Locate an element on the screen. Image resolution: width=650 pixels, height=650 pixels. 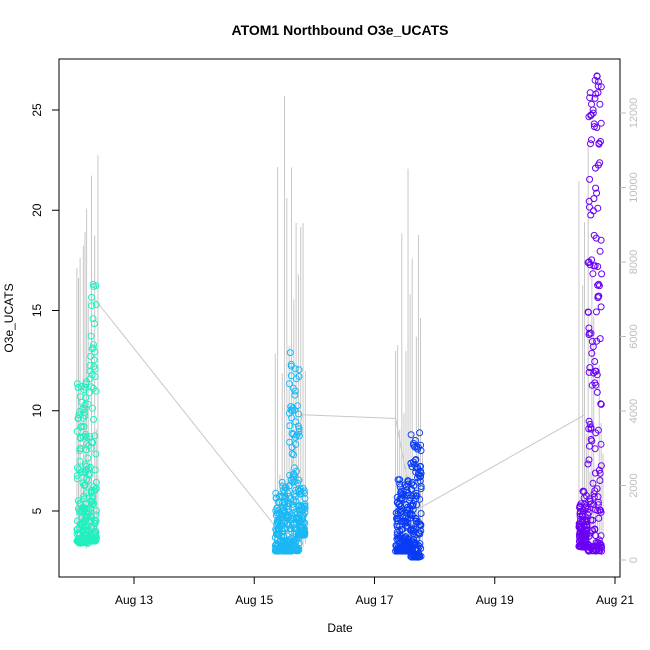
chart-title: ATOM1 Northbound O3e_UCATS is located at coordinates (340, 30).